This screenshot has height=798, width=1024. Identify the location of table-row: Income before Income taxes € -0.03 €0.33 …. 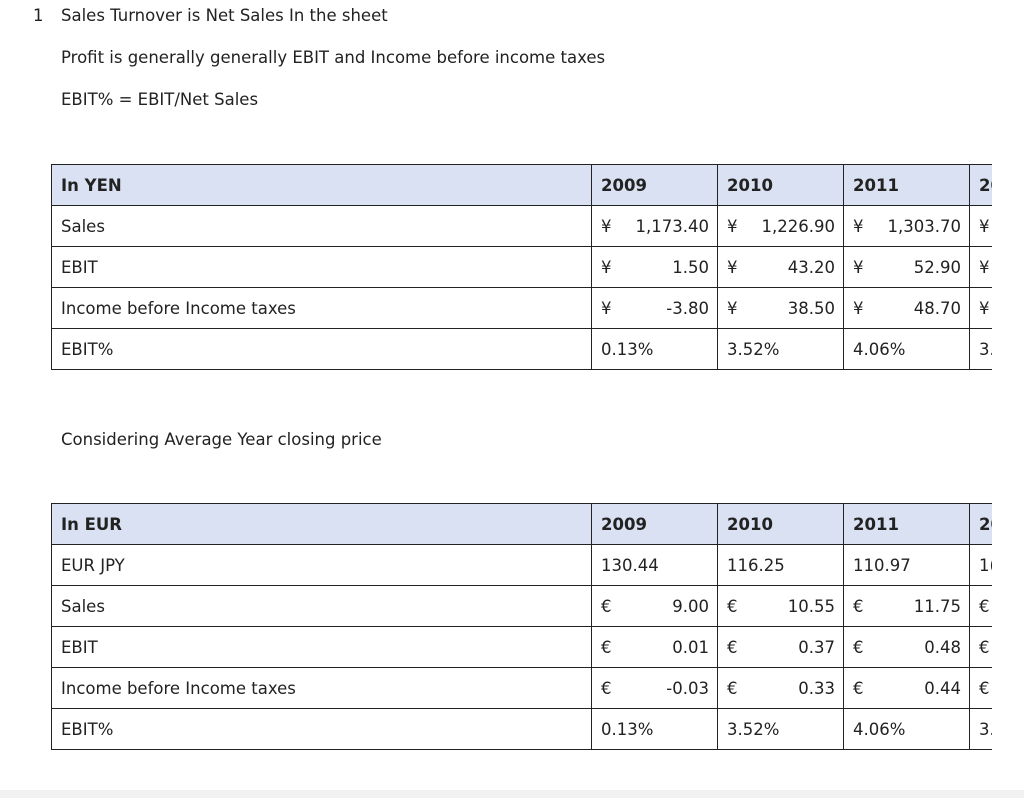
(521, 688).